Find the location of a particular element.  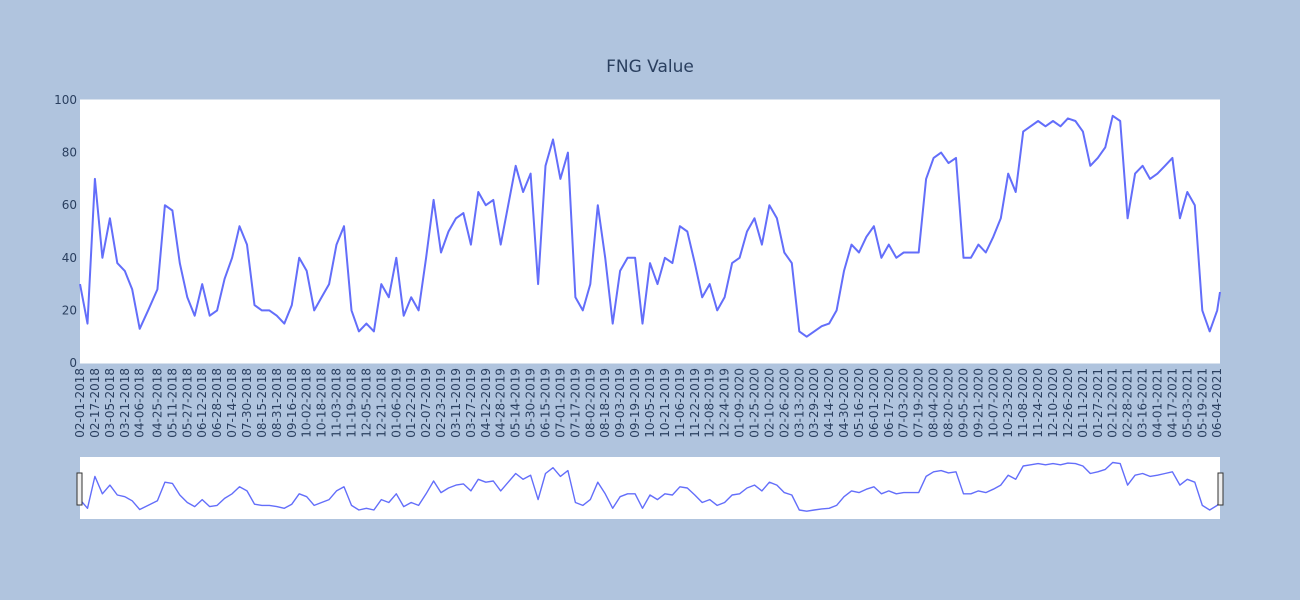

x-tick-label: 10-21-2019 is located at coordinates (665, 403).